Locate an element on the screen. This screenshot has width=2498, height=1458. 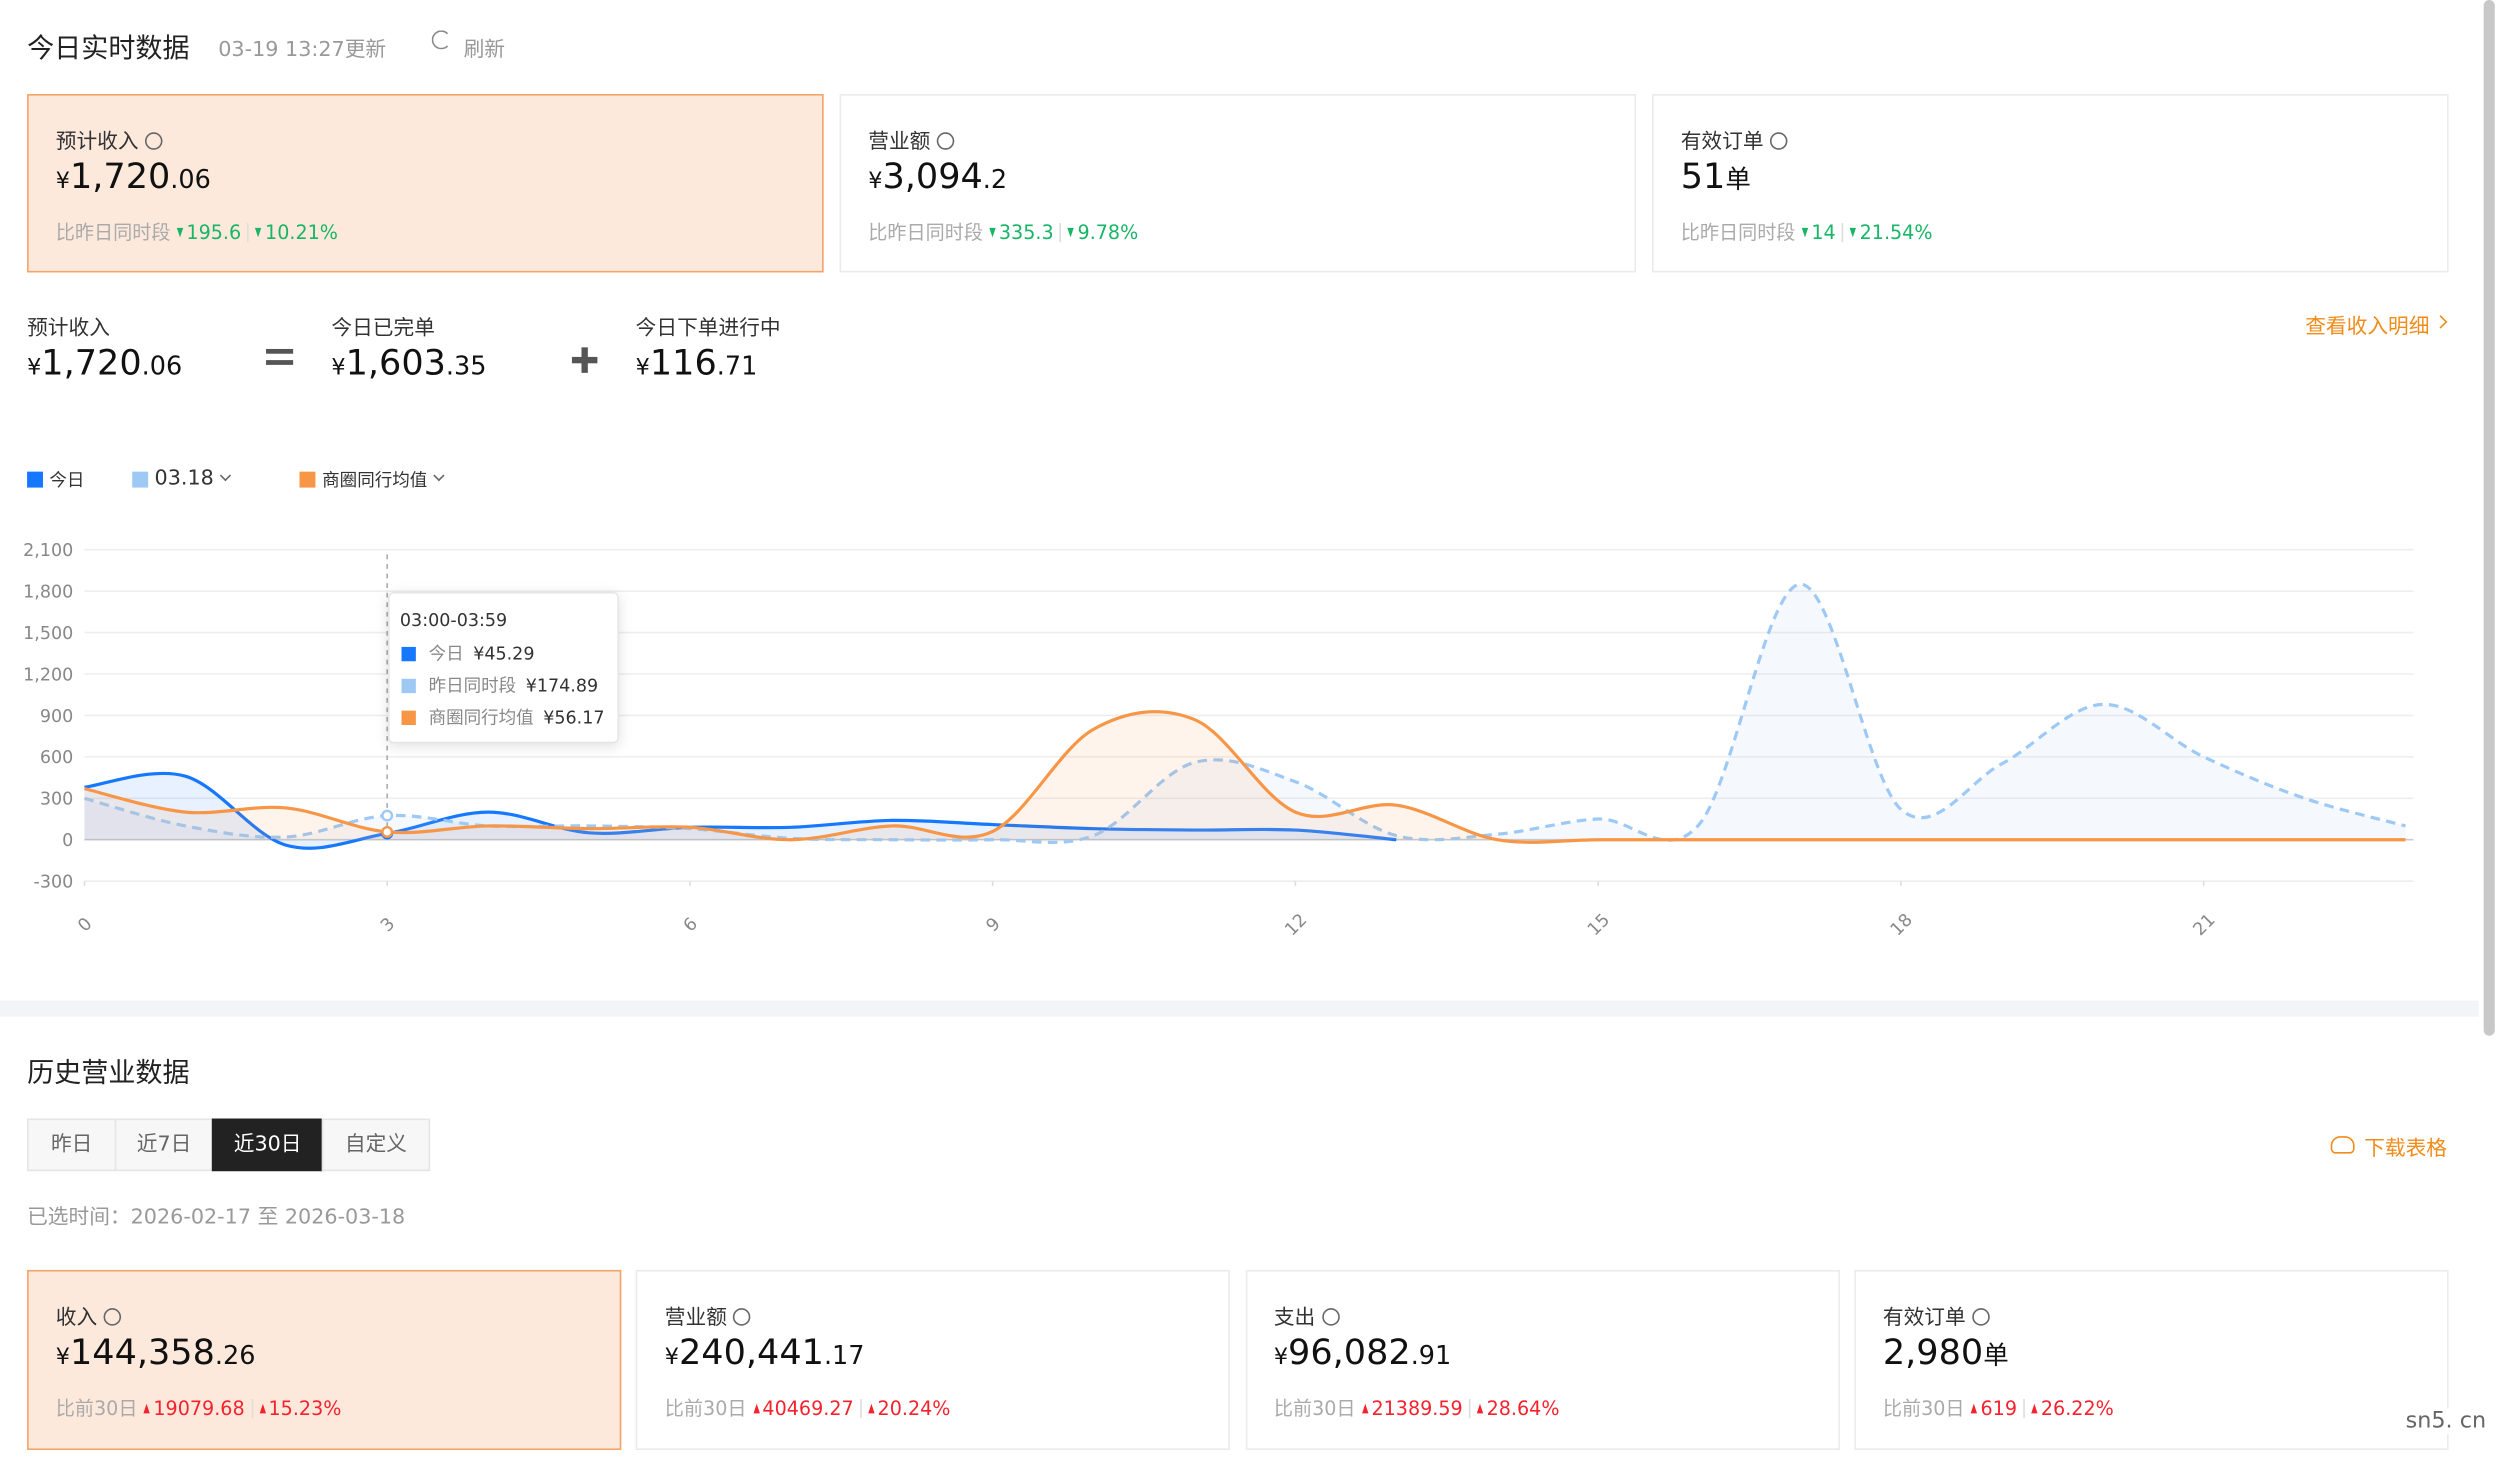
delta-value: 19079.68 is located at coordinates (199, 1408).